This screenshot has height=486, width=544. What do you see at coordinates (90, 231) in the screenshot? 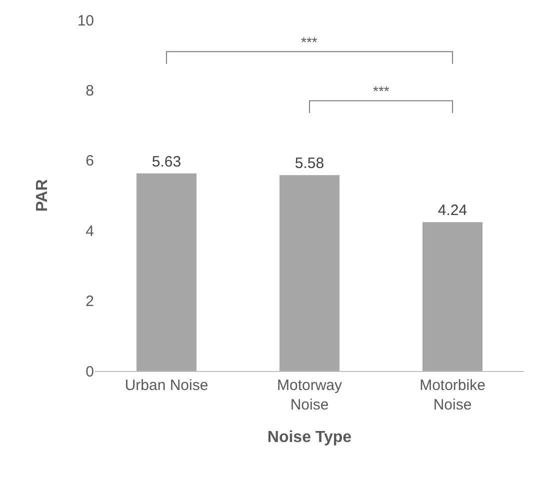
I see `y-tick-label: 4` at bounding box center [90, 231].